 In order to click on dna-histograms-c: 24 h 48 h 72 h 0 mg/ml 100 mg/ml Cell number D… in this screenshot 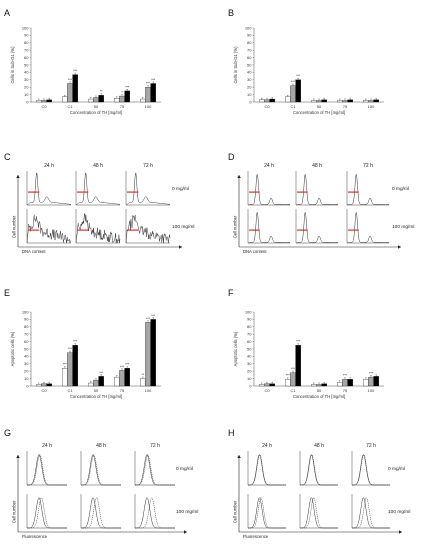, I will do `click(103, 208)`.